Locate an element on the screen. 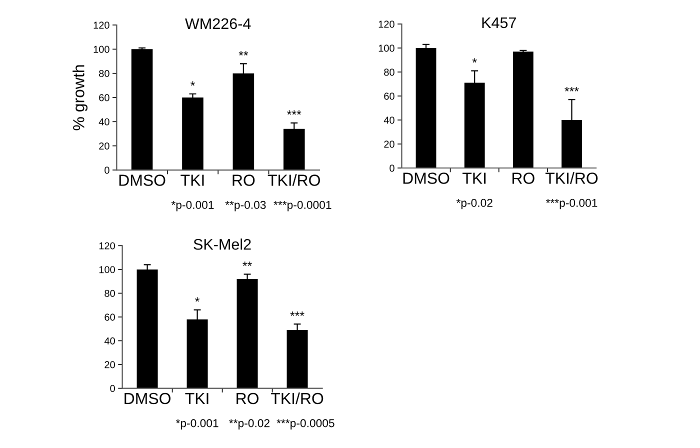 The width and height of the screenshot is (700, 448). text: **p-0.02 is located at coordinates (249, 424).